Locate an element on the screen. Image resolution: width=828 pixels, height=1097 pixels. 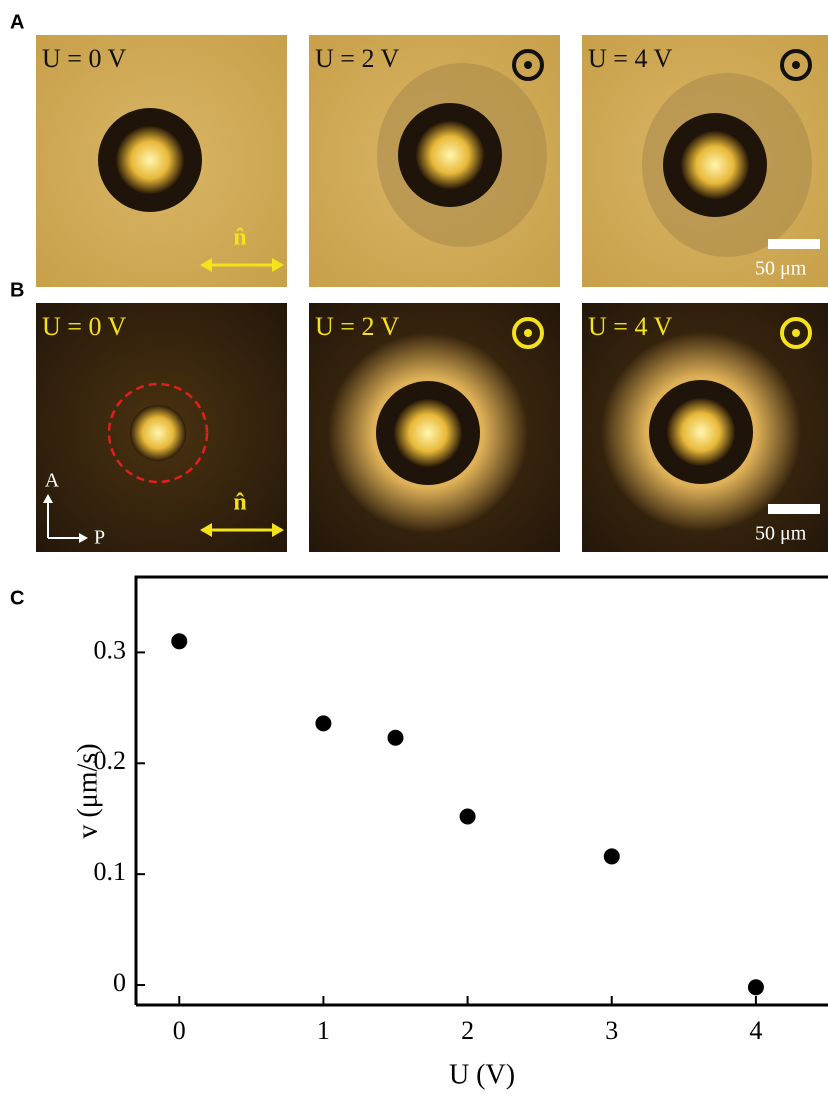
y-tick-label: 0.2 is located at coordinates (110, 760).